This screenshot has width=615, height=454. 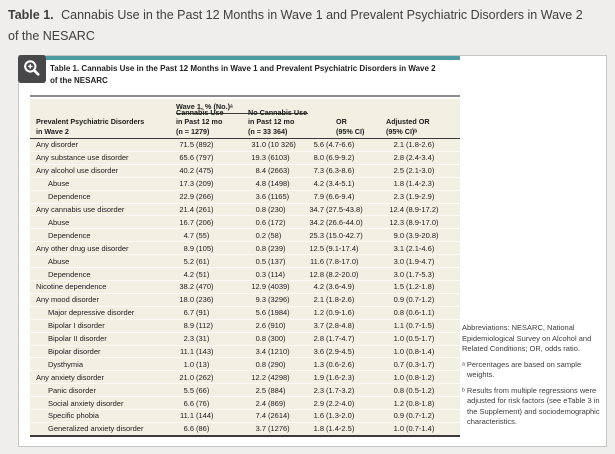 I want to click on disorder-label: Specific phobia, so click(x=73, y=416).